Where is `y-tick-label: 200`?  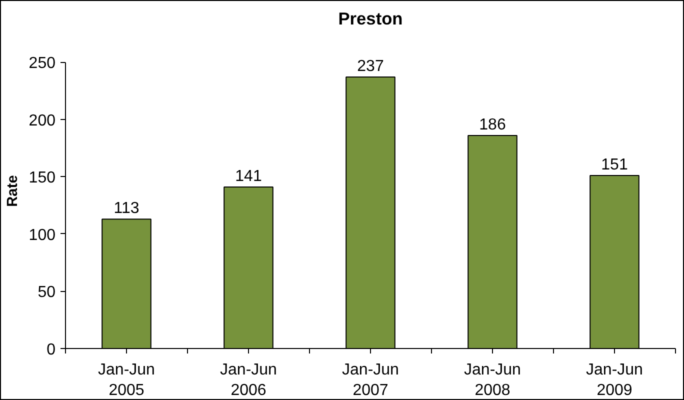 y-tick-label: 200 is located at coordinates (42, 121).